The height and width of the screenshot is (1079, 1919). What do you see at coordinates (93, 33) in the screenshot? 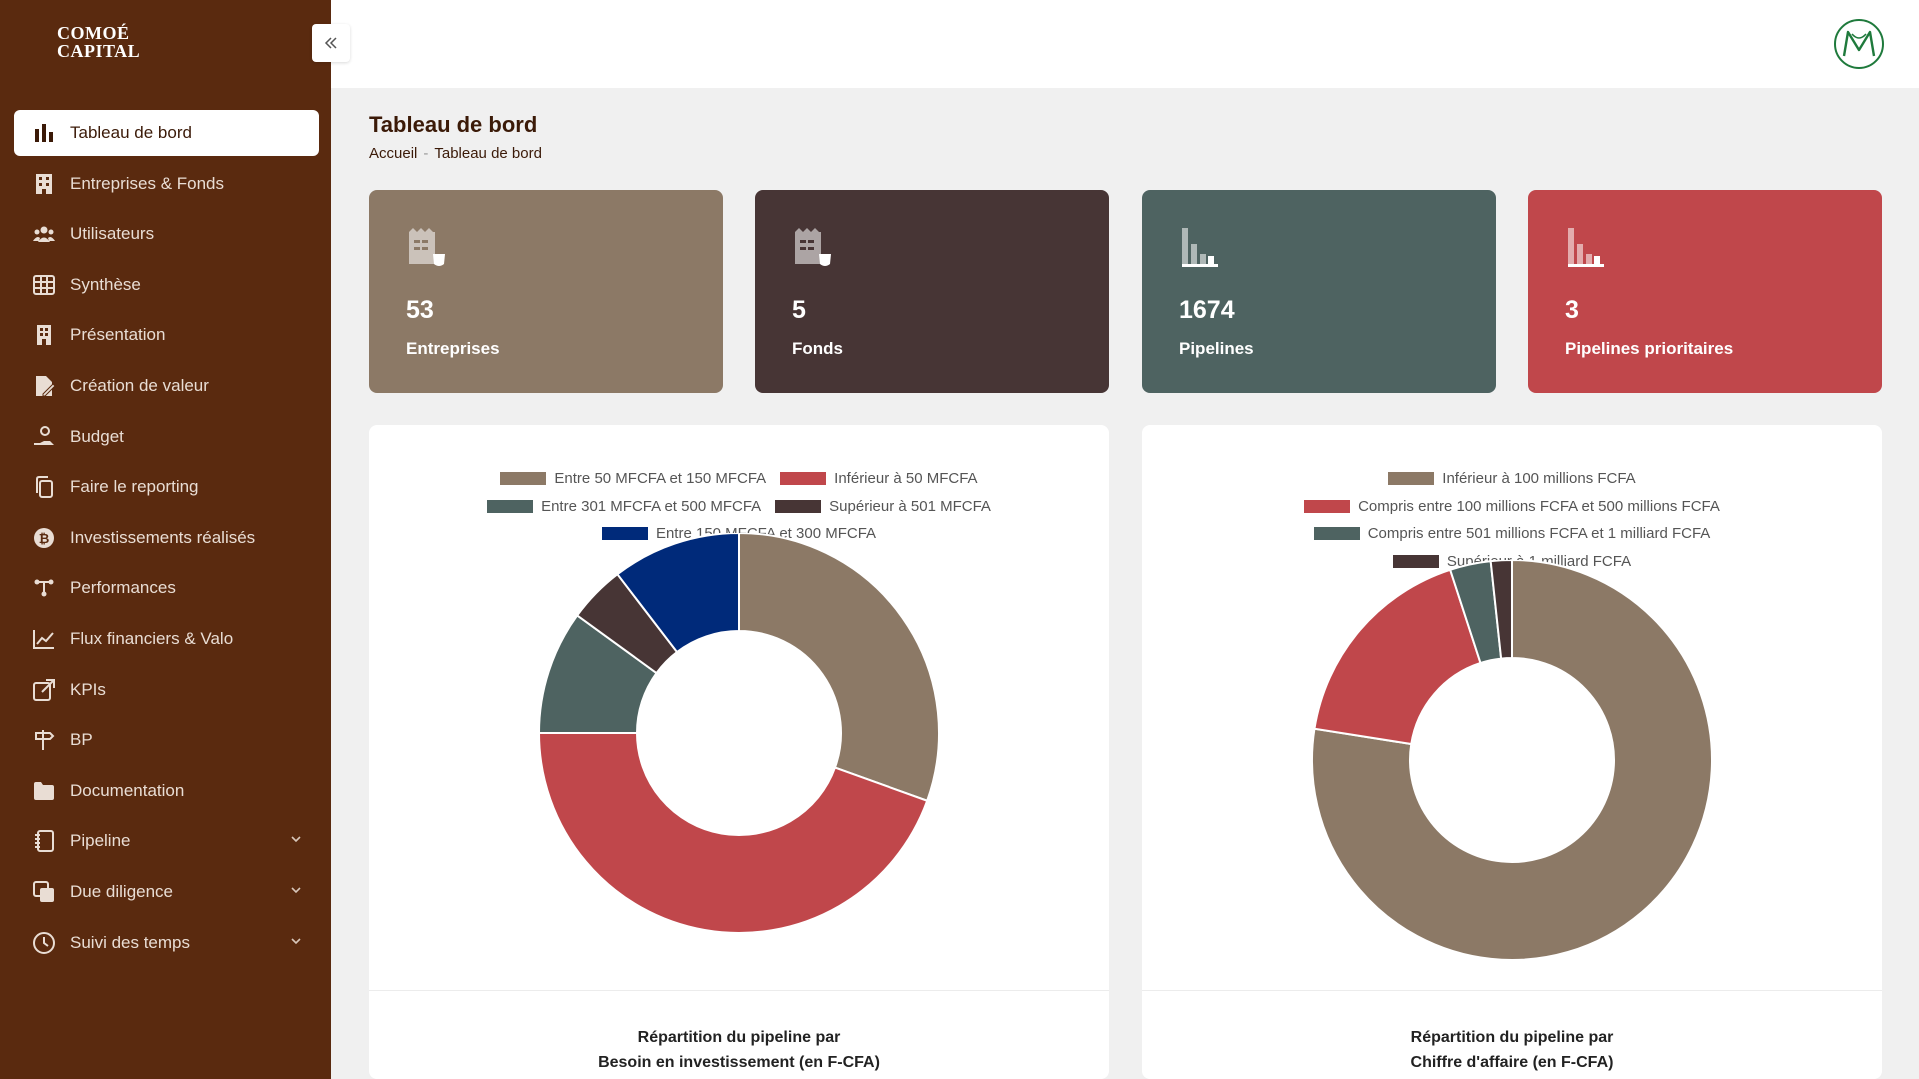
I see `logo-line-1: COMOÉ` at bounding box center [93, 33].